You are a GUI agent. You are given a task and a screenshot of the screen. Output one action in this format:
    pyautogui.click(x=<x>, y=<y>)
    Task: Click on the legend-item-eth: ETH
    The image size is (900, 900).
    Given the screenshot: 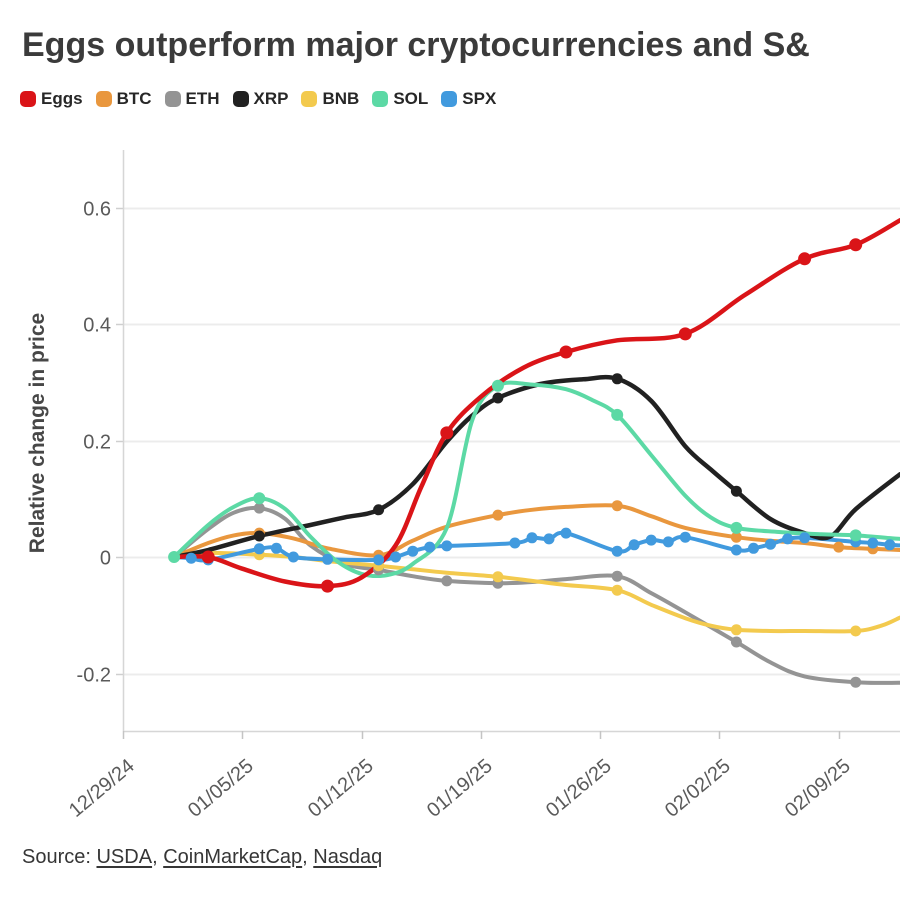 What is the action you would take?
    pyautogui.click(x=192, y=99)
    